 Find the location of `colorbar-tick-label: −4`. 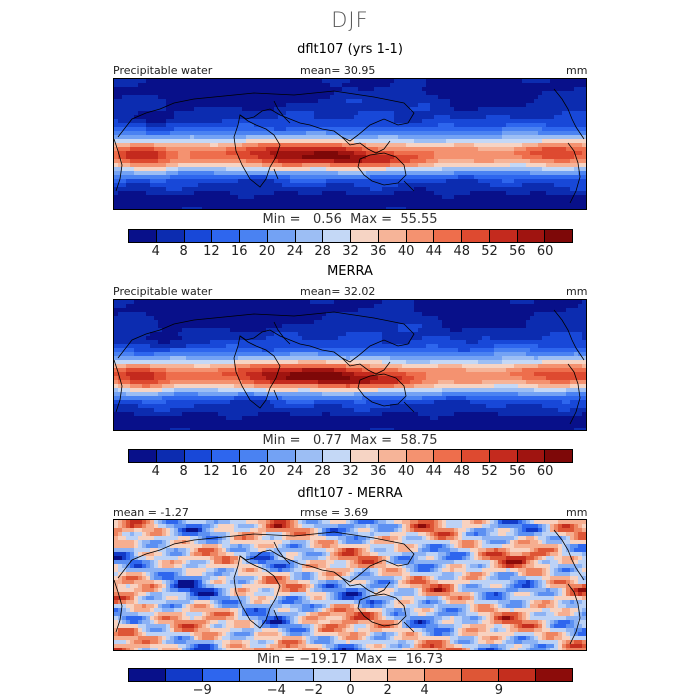

colorbar-tick-label: −4 is located at coordinates (276, 690).